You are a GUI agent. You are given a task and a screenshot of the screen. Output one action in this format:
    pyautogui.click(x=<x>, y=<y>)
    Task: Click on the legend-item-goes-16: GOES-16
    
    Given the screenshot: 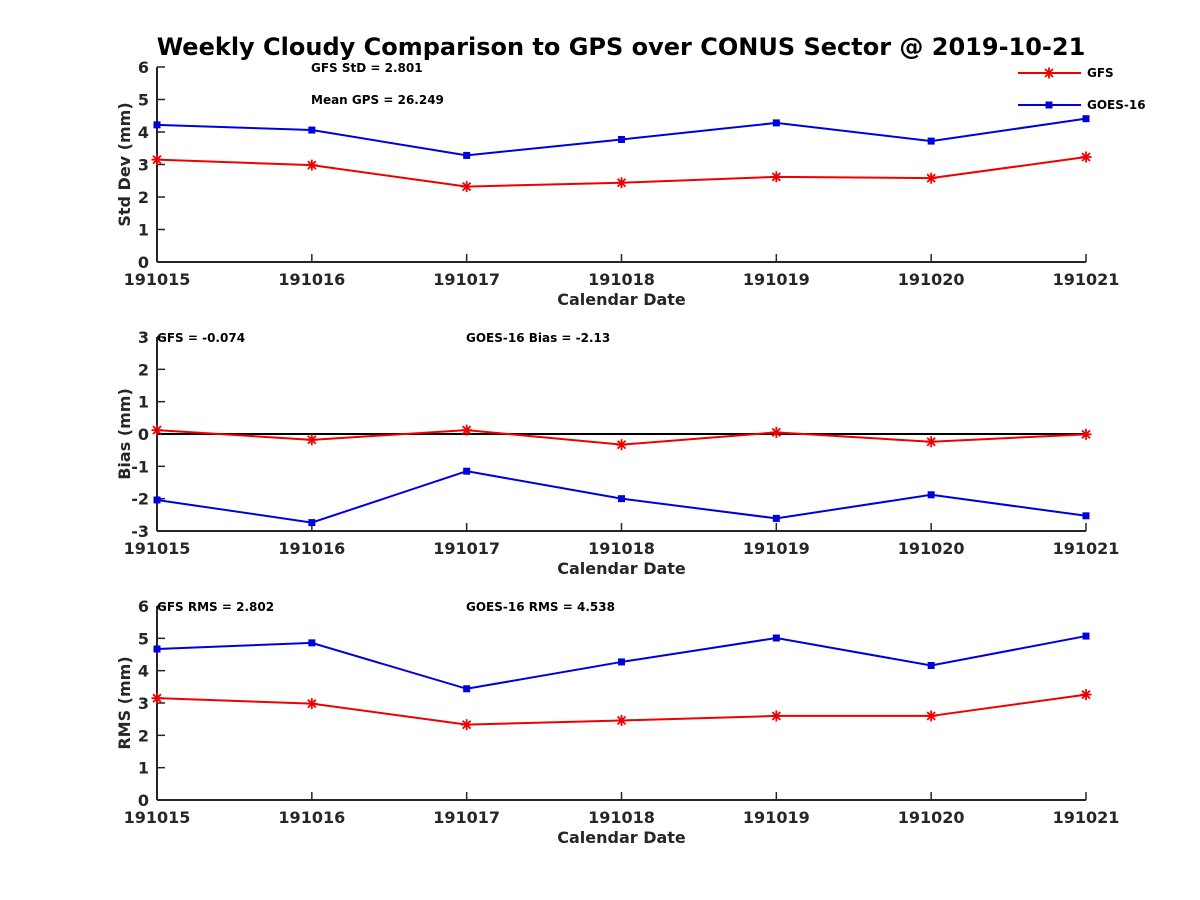 What is the action you would take?
    pyautogui.click(x=1082, y=105)
    